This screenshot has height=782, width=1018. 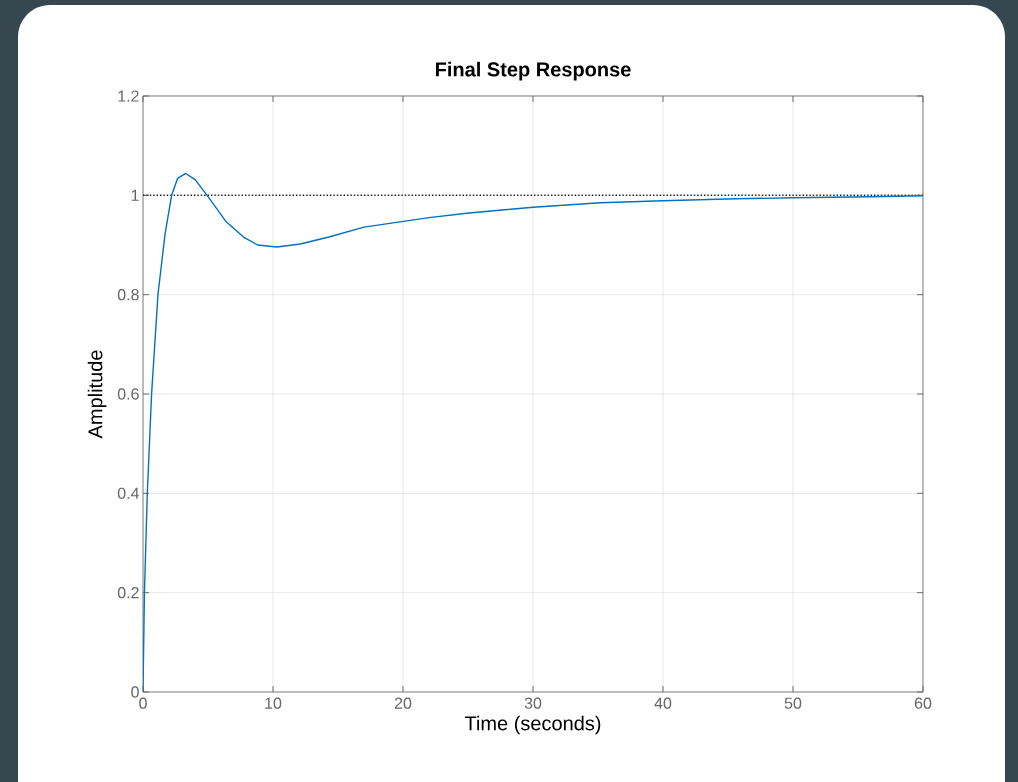 What do you see at coordinates (663, 703) in the screenshot?
I see `x-tick-label: 40` at bounding box center [663, 703].